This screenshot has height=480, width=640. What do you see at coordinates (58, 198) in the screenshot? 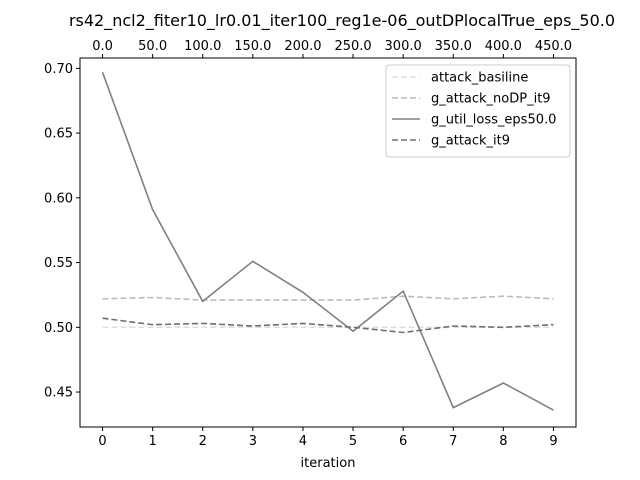
I see `y-tick-label: 0.60` at bounding box center [58, 198].